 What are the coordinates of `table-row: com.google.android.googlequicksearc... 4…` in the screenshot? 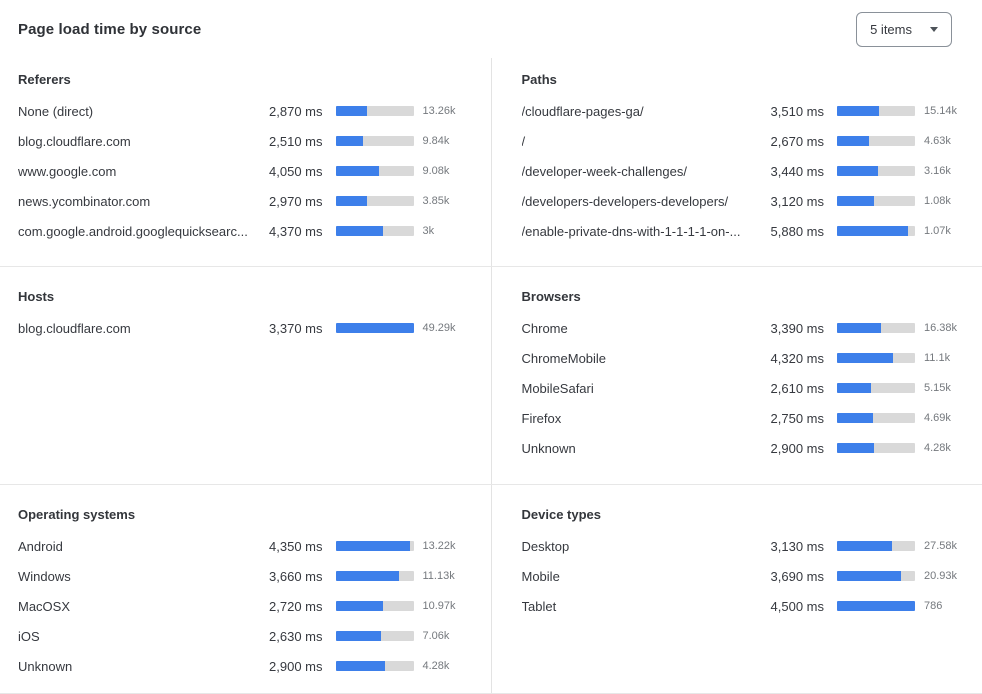 It's located at (243, 231).